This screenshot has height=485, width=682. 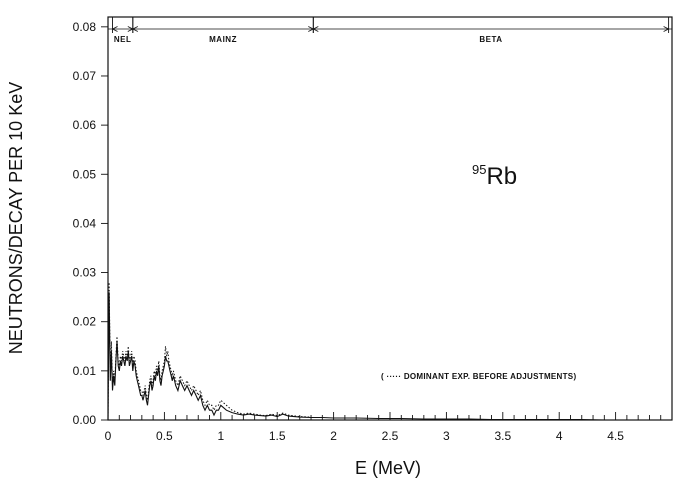 What do you see at coordinates (85, 273) in the screenshot?
I see `y-tick-label: 0.03` at bounding box center [85, 273].